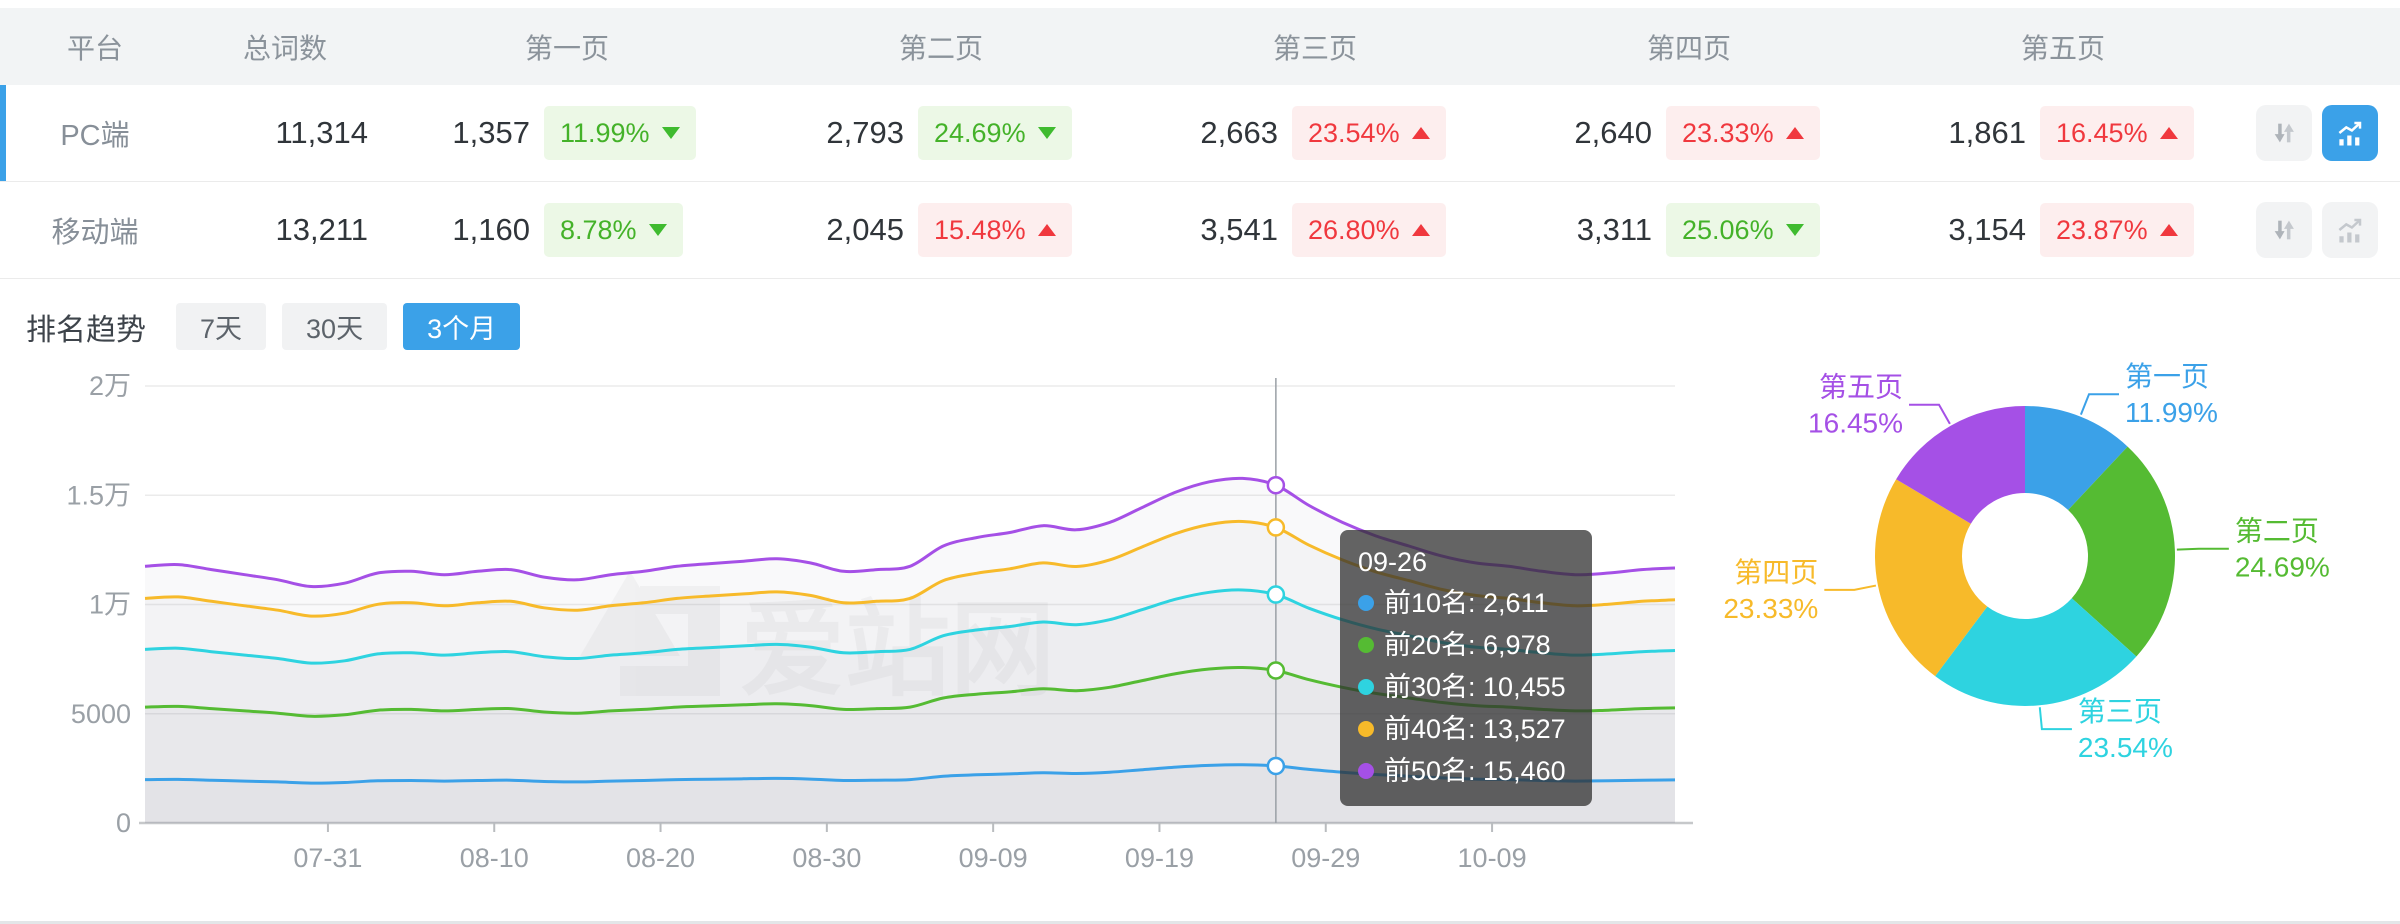 The height and width of the screenshot is (924, 2400). Describe the element at coordinates (1369, 133) in the screenshot. I see `page3-change-badge: 23.54%` at that location.